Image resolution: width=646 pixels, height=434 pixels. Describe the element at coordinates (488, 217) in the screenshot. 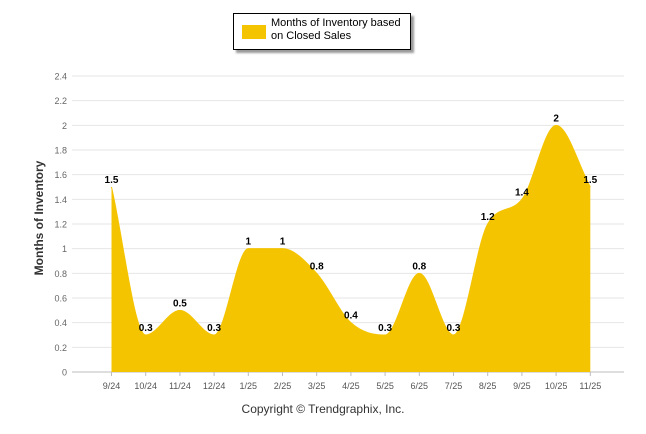

I see `data-label: 1.2` at that location.